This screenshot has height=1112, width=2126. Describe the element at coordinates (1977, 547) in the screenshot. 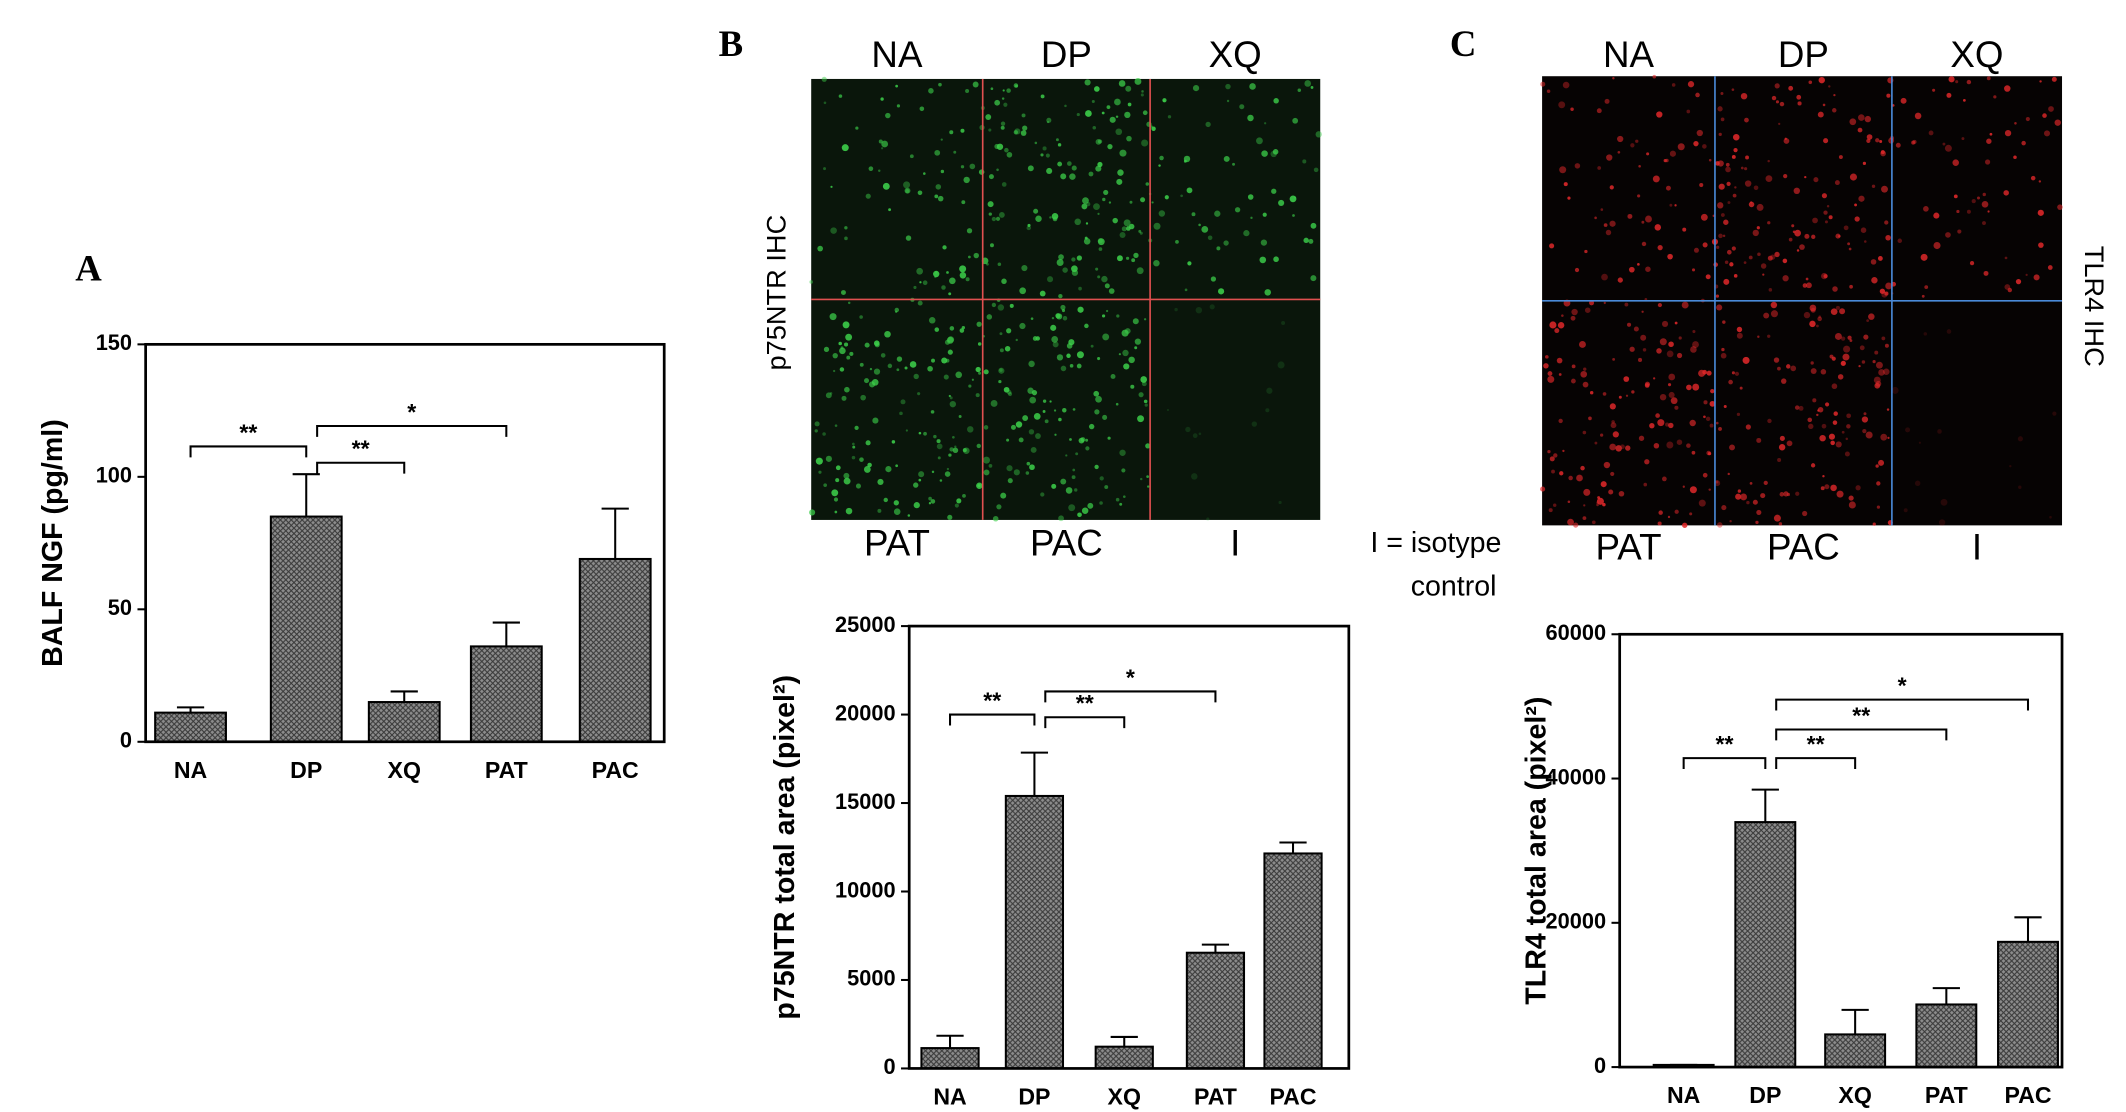

I see `tile-label: I` at that location.